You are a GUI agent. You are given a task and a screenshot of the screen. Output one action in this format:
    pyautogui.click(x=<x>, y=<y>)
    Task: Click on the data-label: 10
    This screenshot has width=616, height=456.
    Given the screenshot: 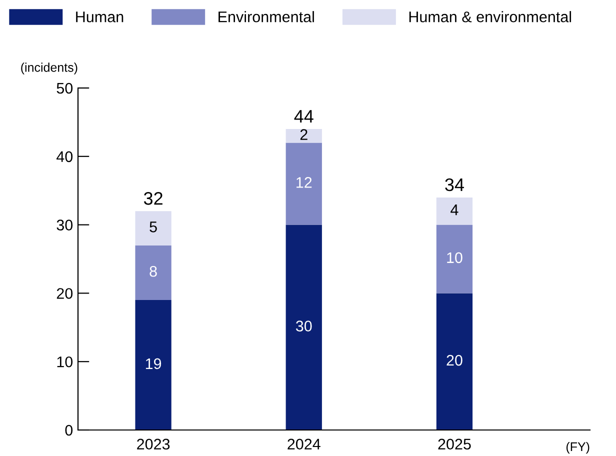 What is the action you would take?
    pyautogui.click(x=454, y=258)
    